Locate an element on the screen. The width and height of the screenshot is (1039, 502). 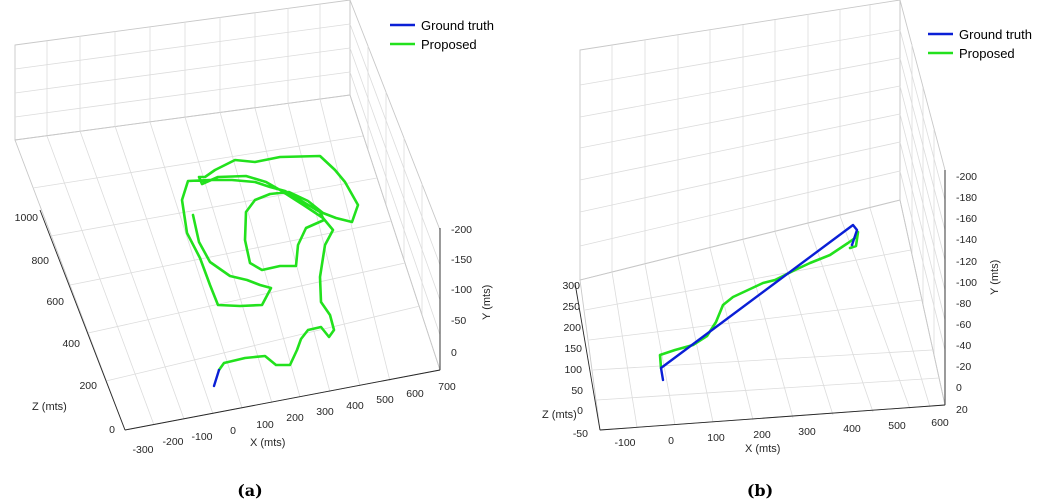
chart-b-z-tick: 250 is located at coordinates (571, 307).